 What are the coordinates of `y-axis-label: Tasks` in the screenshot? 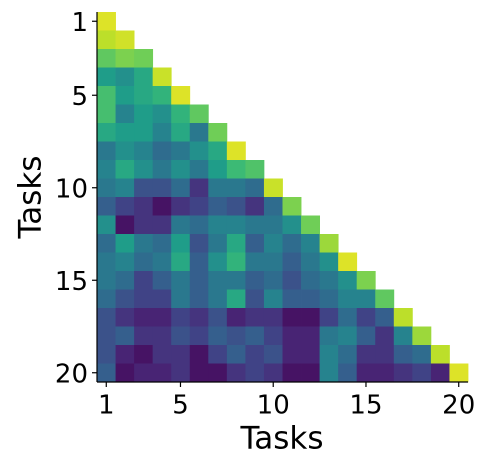 It's located at (31, 197).